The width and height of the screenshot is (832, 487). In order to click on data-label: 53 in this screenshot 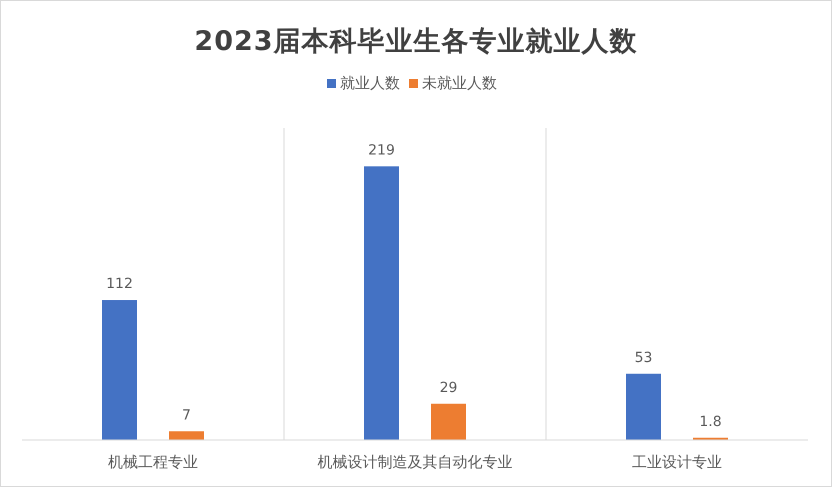, I will do `click(643, 358)`.